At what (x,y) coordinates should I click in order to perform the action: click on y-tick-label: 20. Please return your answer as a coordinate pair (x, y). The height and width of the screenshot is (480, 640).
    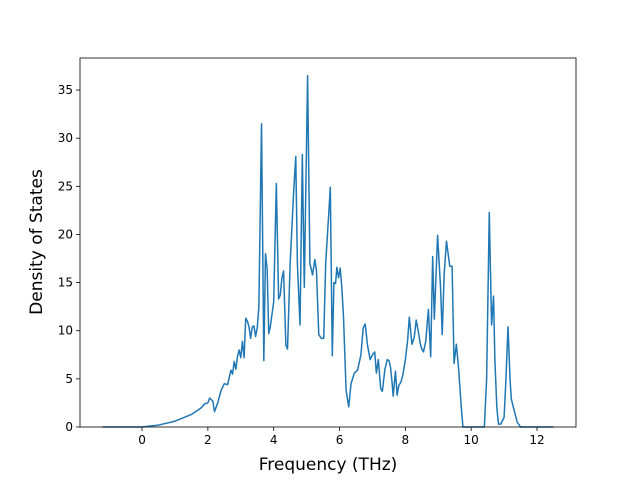
    Looking at the image, I should click on (65, 234).